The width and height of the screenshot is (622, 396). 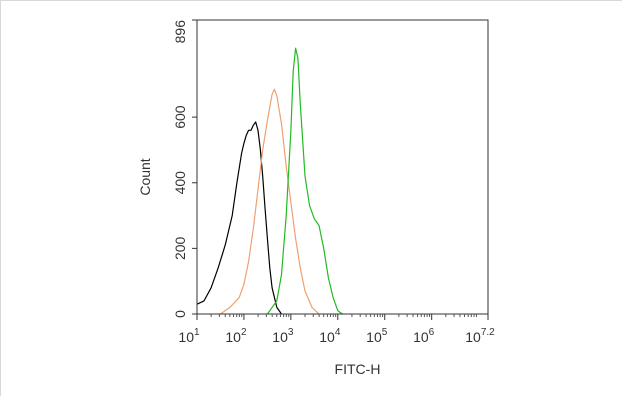 I want to click on y-axis-label: Count, so click(x=145, y=176).